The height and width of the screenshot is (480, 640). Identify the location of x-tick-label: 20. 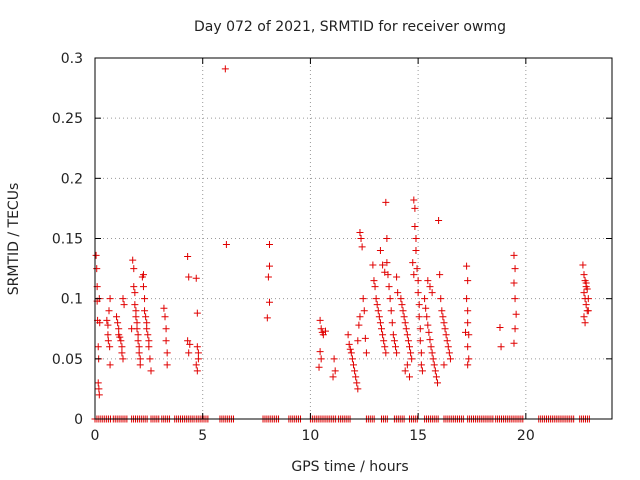
(526, 436).